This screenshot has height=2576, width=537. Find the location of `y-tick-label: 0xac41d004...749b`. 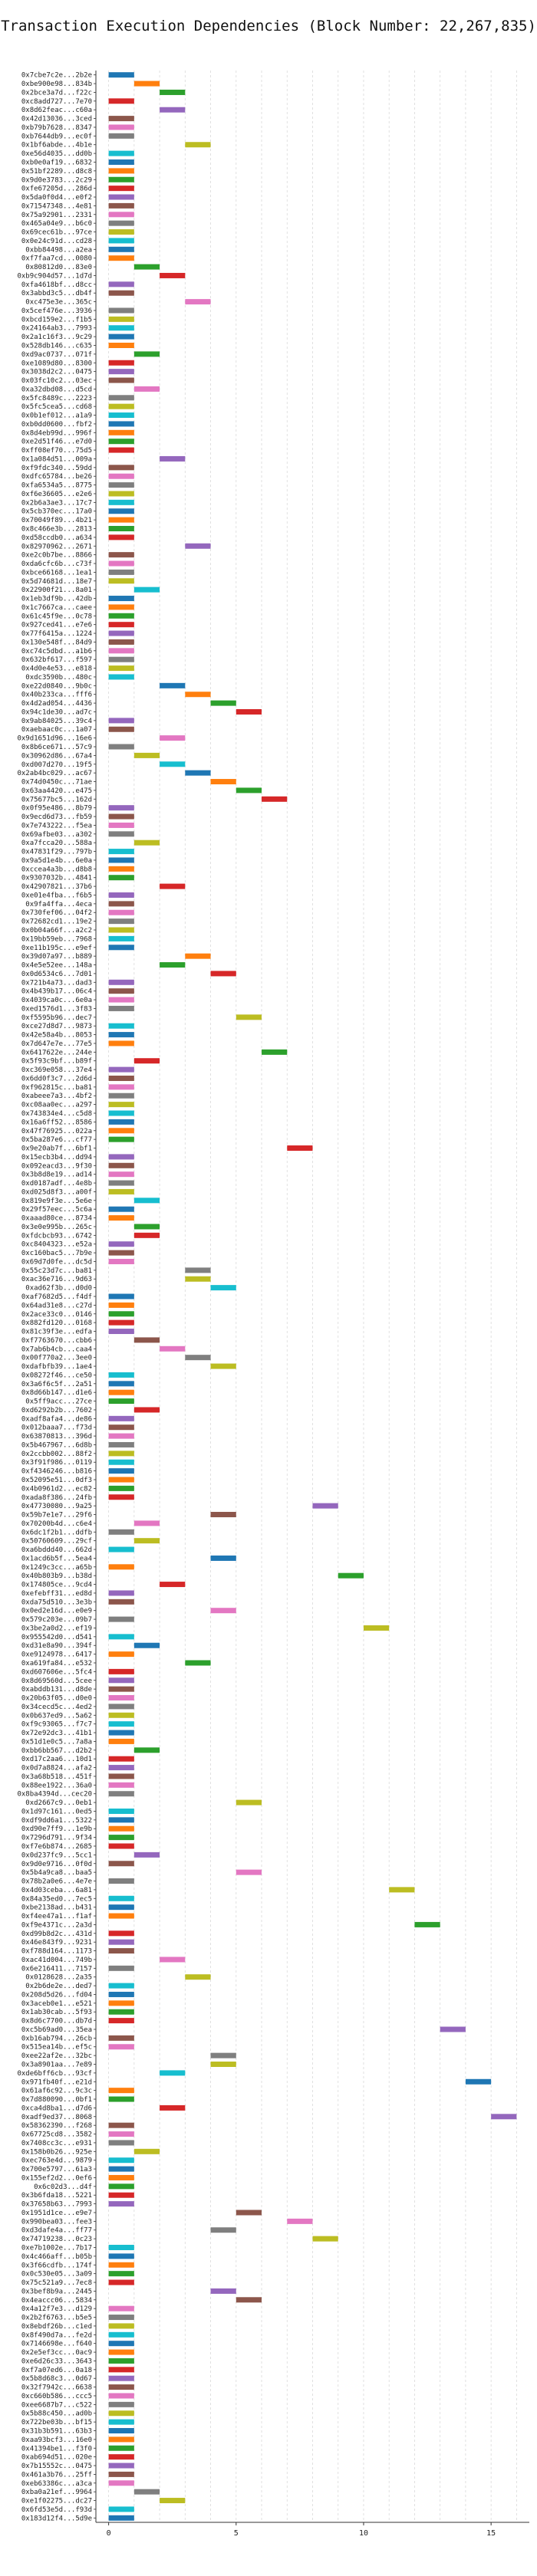

y-tick-label: 0xac41d004...749b is located at coordinates (56, 1961).